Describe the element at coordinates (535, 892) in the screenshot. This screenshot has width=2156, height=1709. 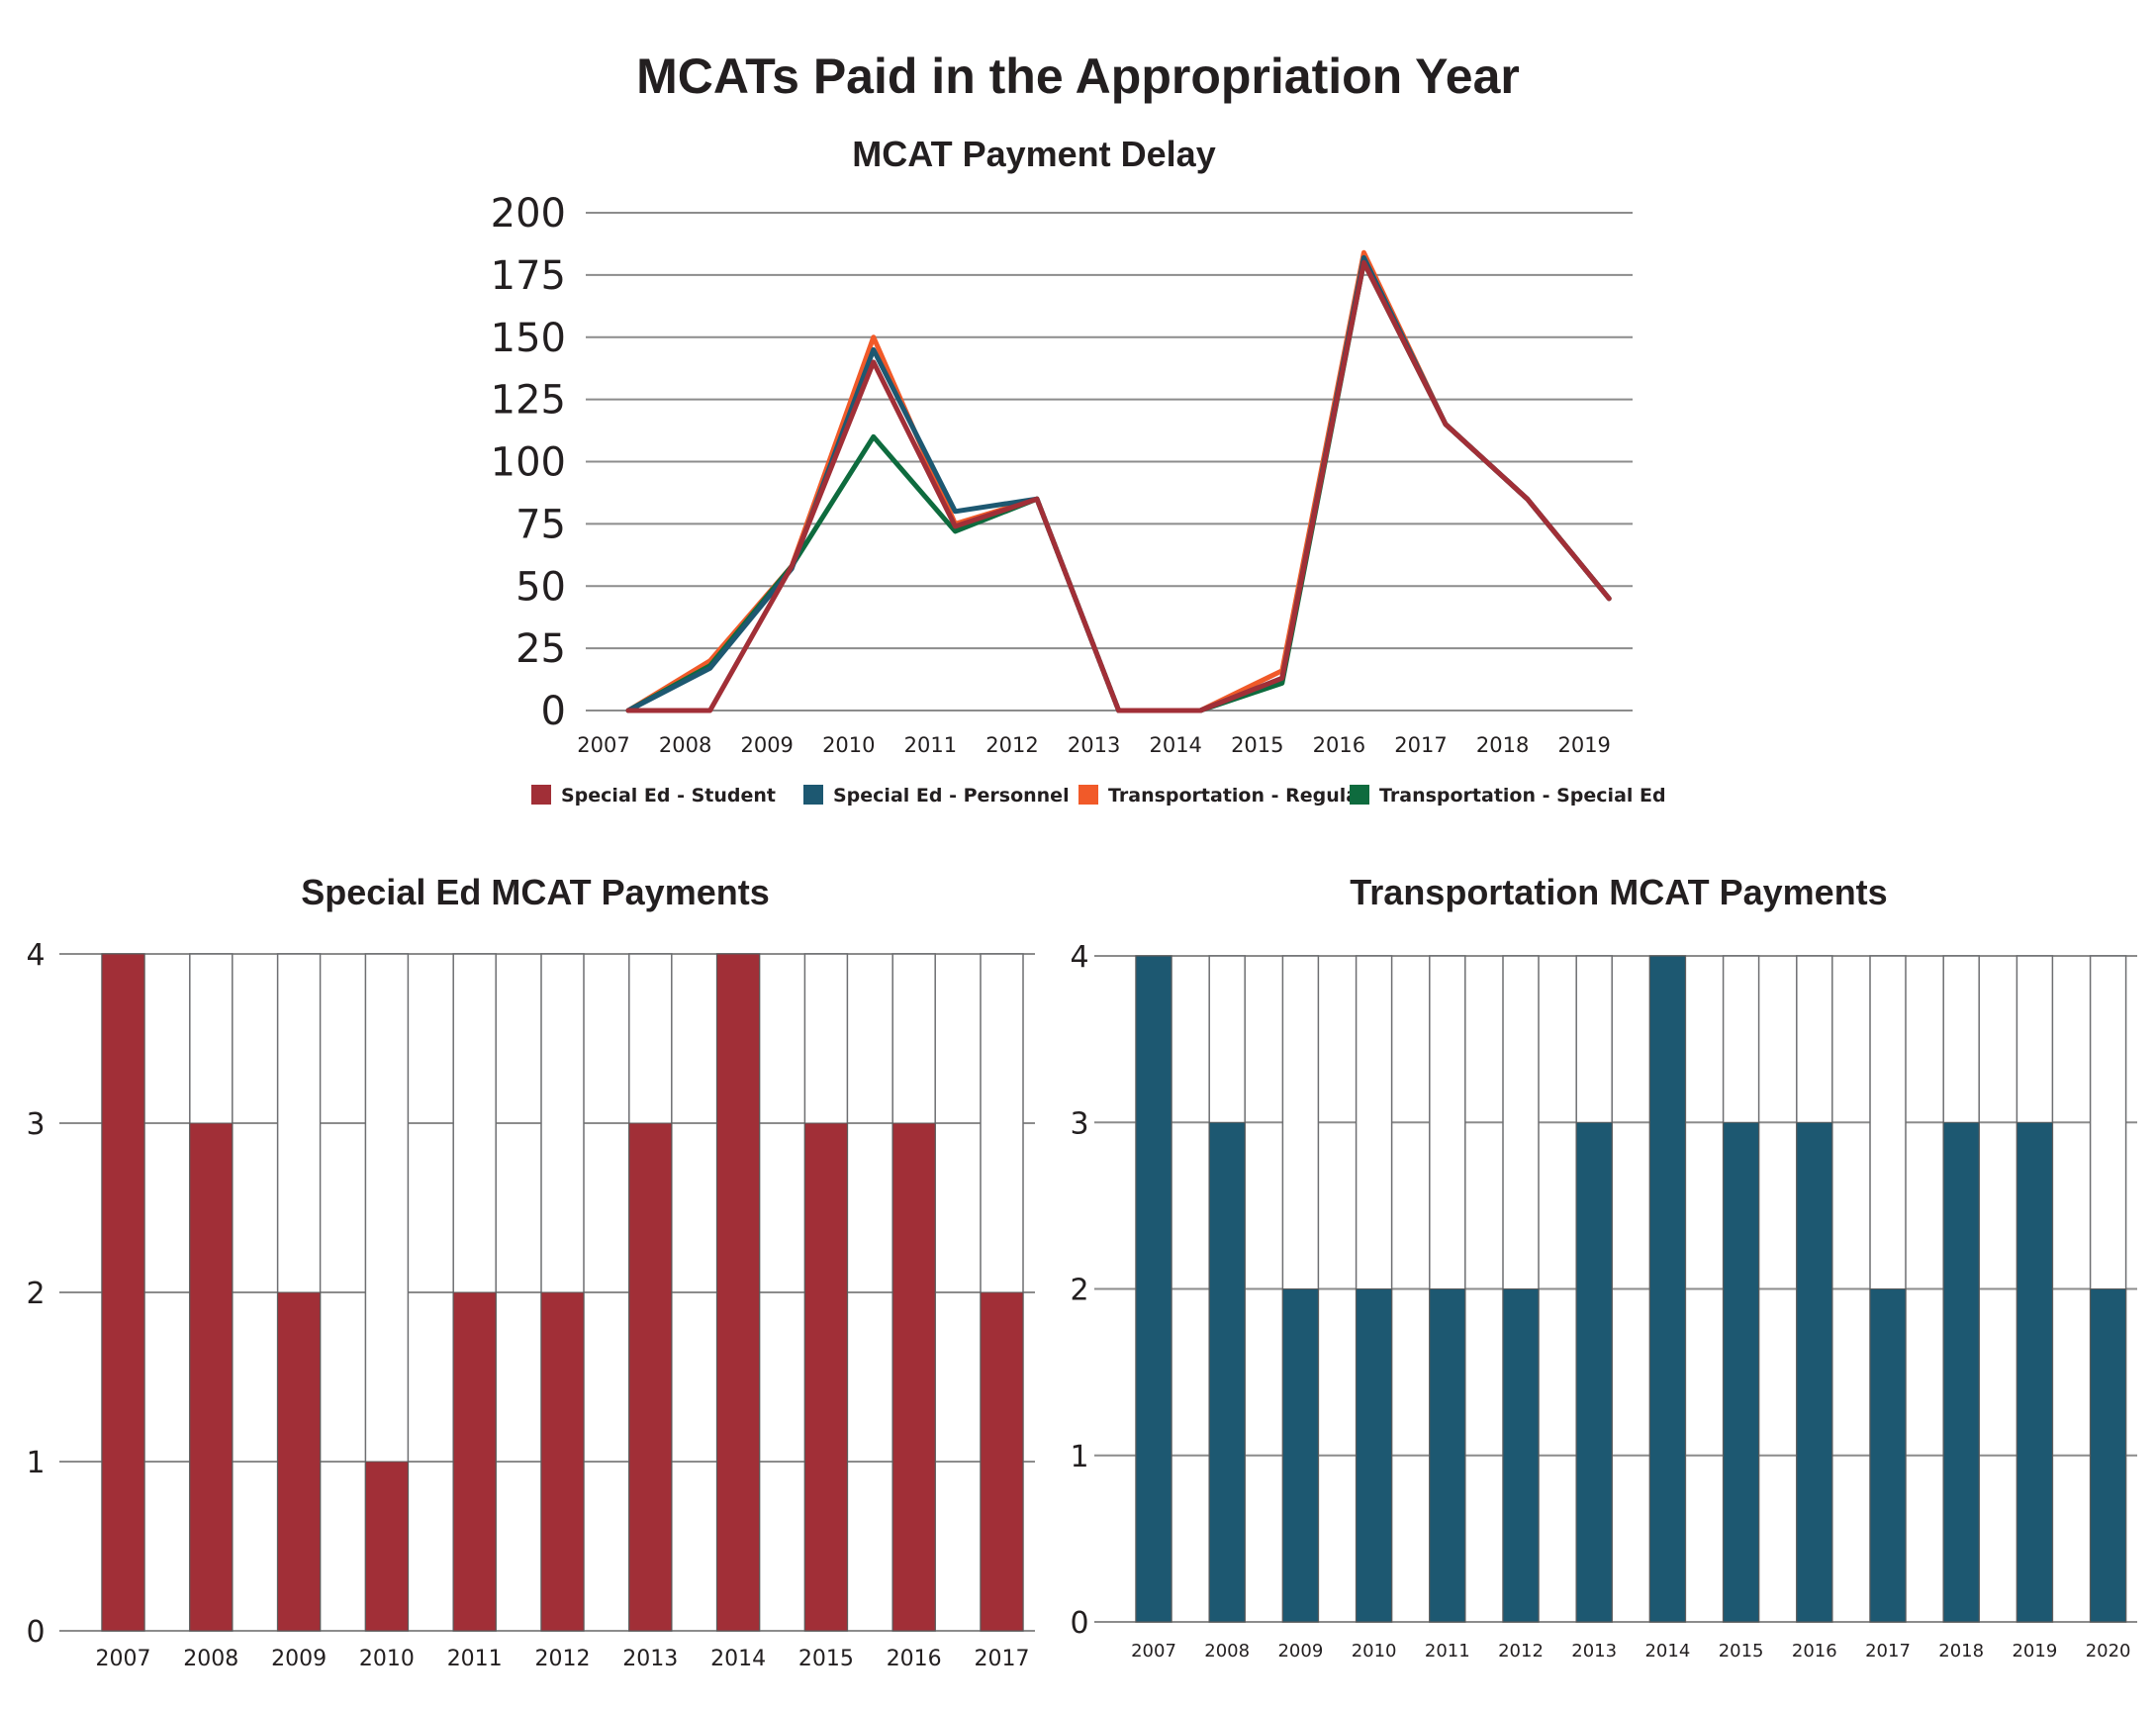
I see `bar-chart-title: Special Ed MCAT Payments` at that location.